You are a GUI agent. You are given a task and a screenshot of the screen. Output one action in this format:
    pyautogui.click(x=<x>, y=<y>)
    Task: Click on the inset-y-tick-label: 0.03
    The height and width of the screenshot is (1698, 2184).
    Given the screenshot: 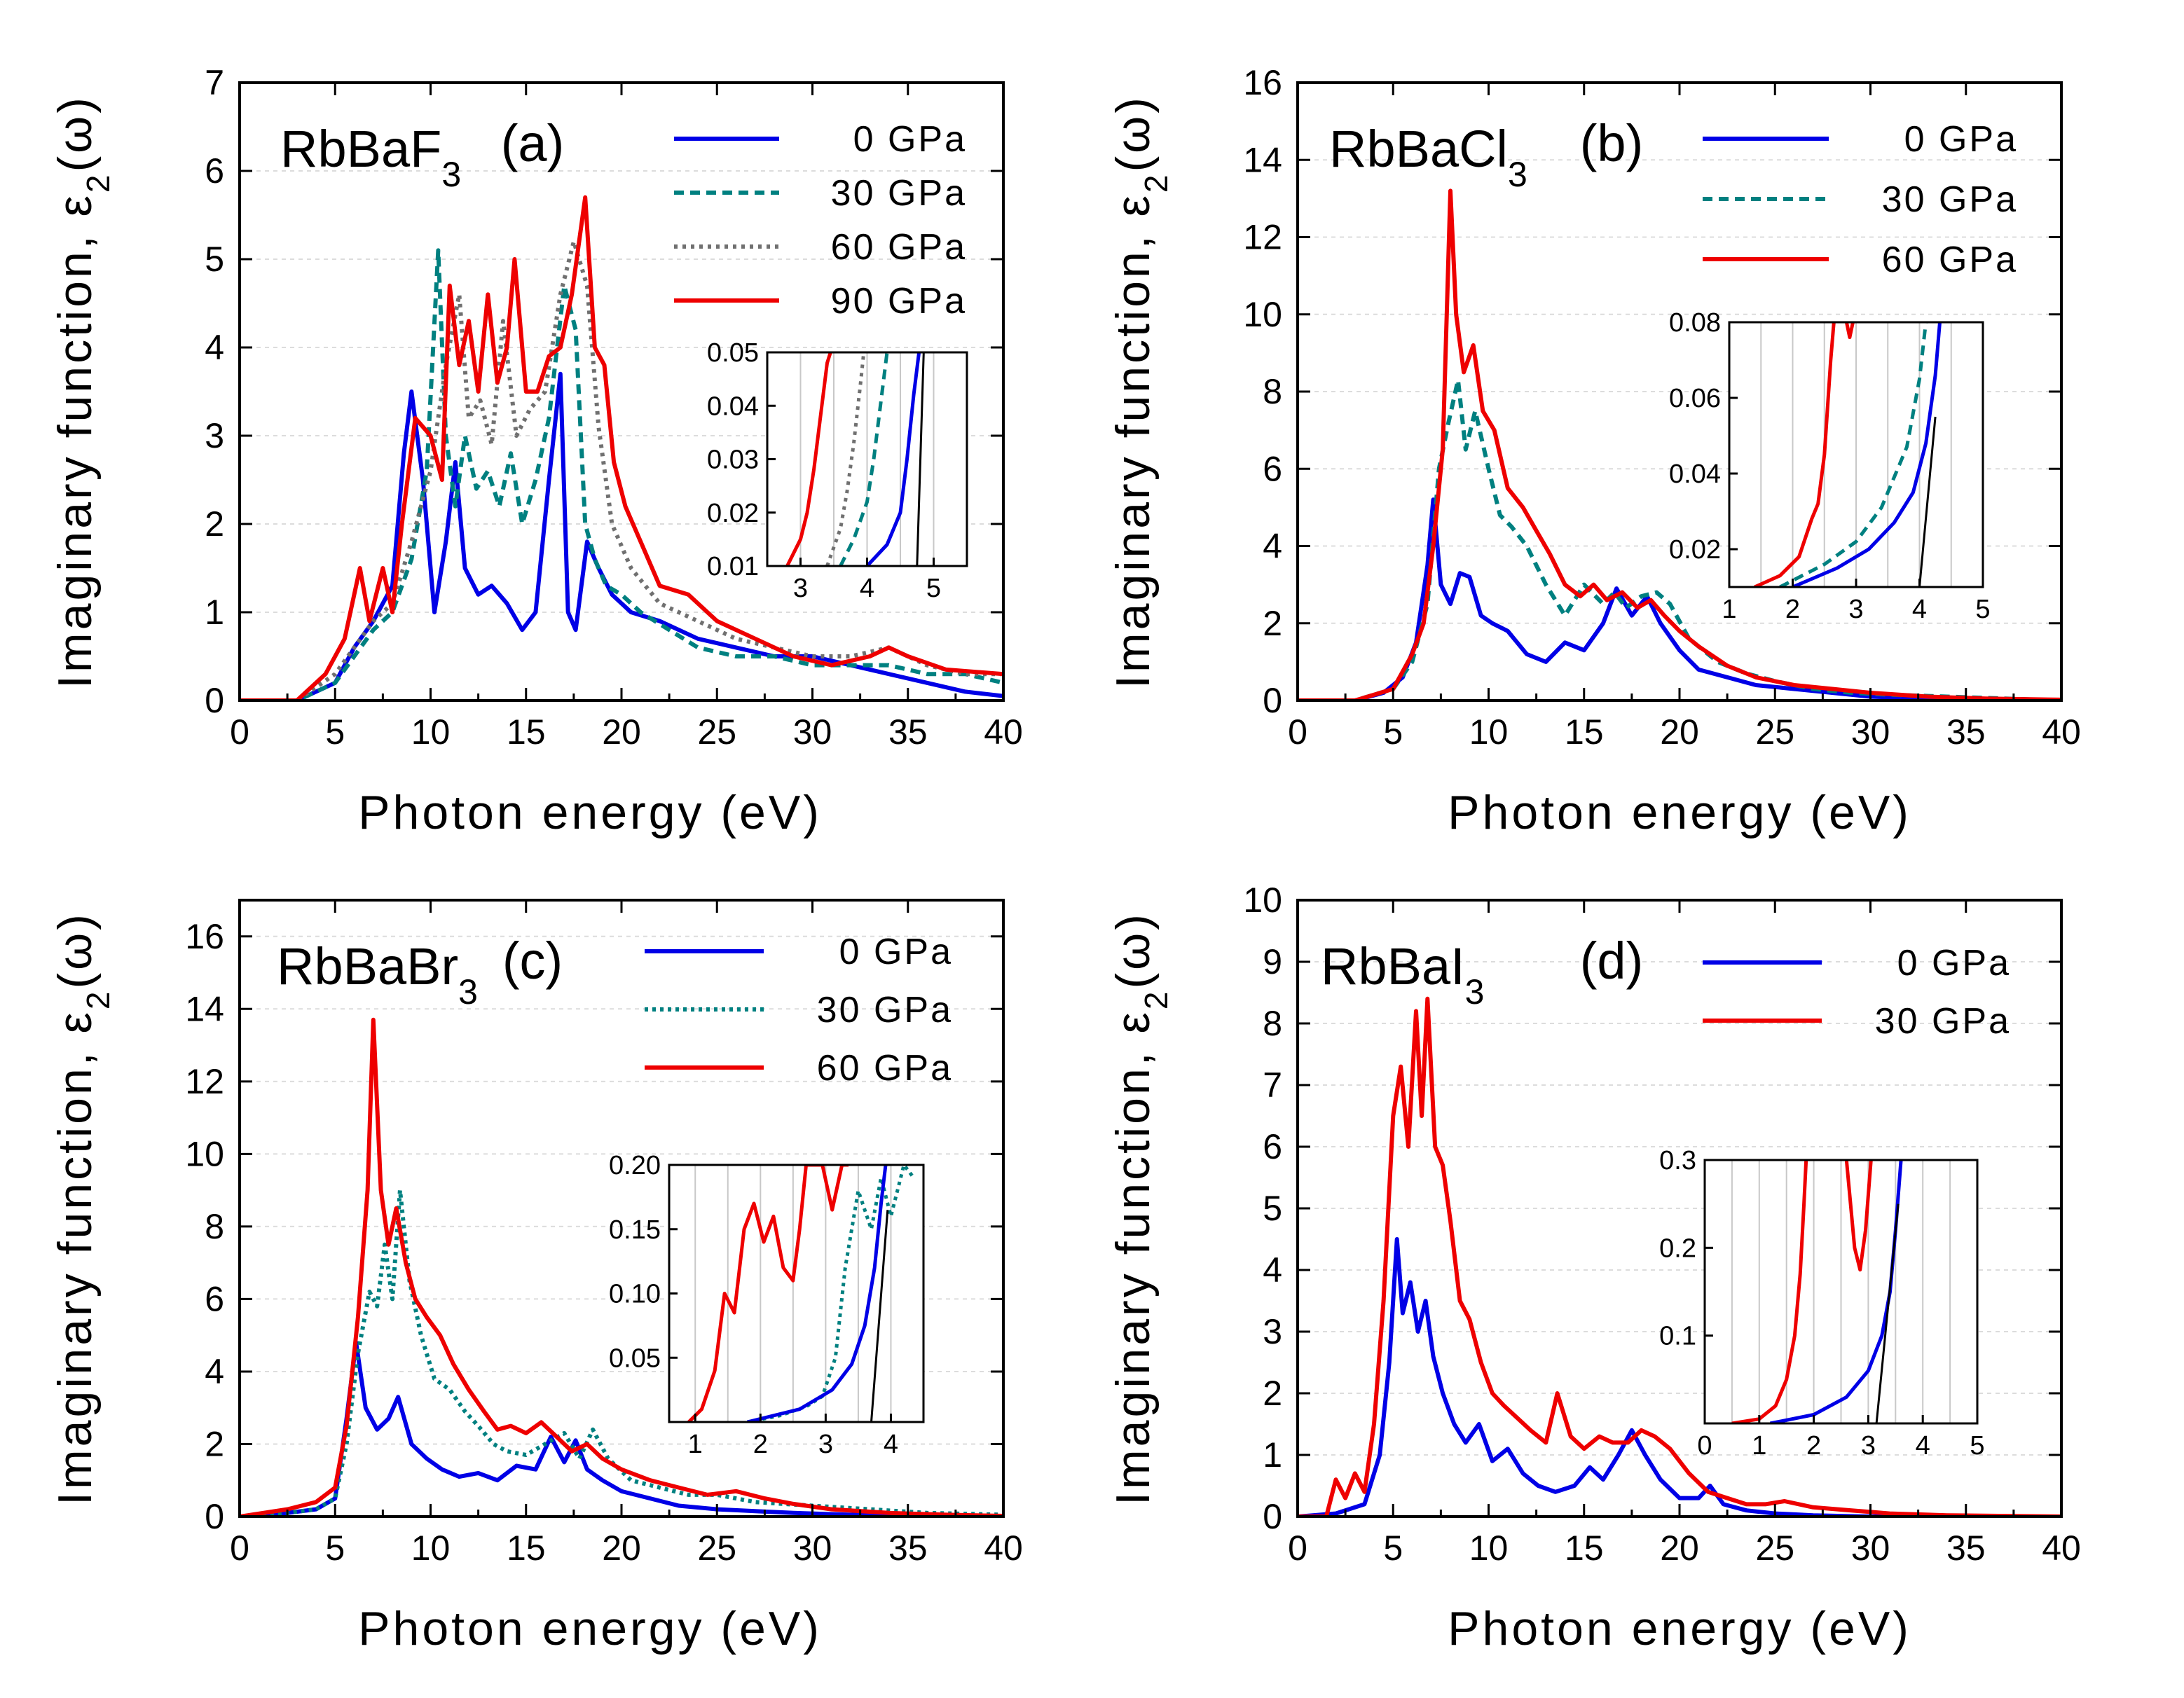 What is the action you would take?
    pyautogui.click(x=733, y=460)
    